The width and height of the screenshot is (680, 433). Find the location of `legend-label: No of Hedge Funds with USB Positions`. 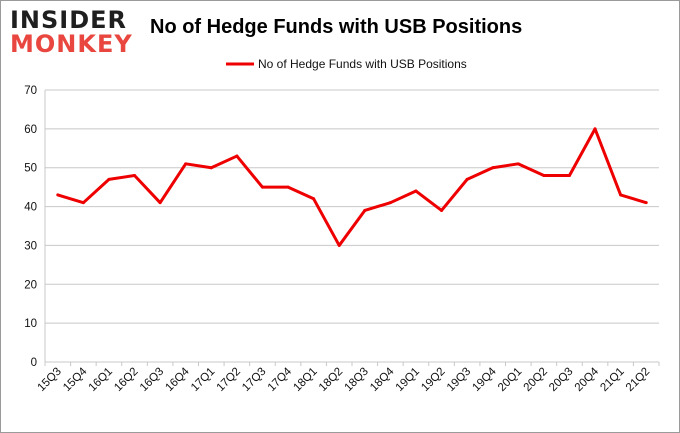

legend-label: No of Hedge Funds with USB Positions is located at coordinates (362, 64).